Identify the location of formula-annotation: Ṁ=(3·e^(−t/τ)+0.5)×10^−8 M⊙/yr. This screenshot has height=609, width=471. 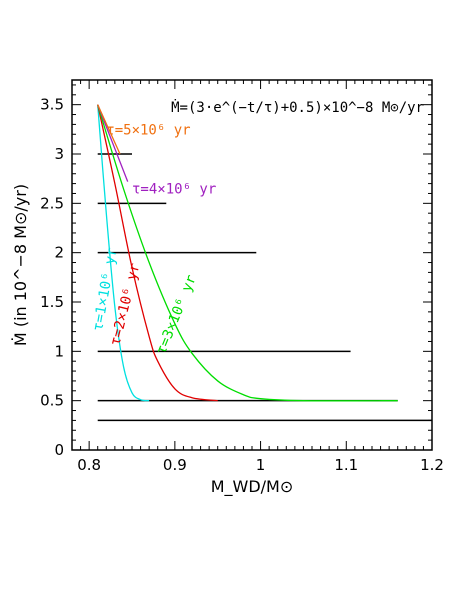
(297, 107).